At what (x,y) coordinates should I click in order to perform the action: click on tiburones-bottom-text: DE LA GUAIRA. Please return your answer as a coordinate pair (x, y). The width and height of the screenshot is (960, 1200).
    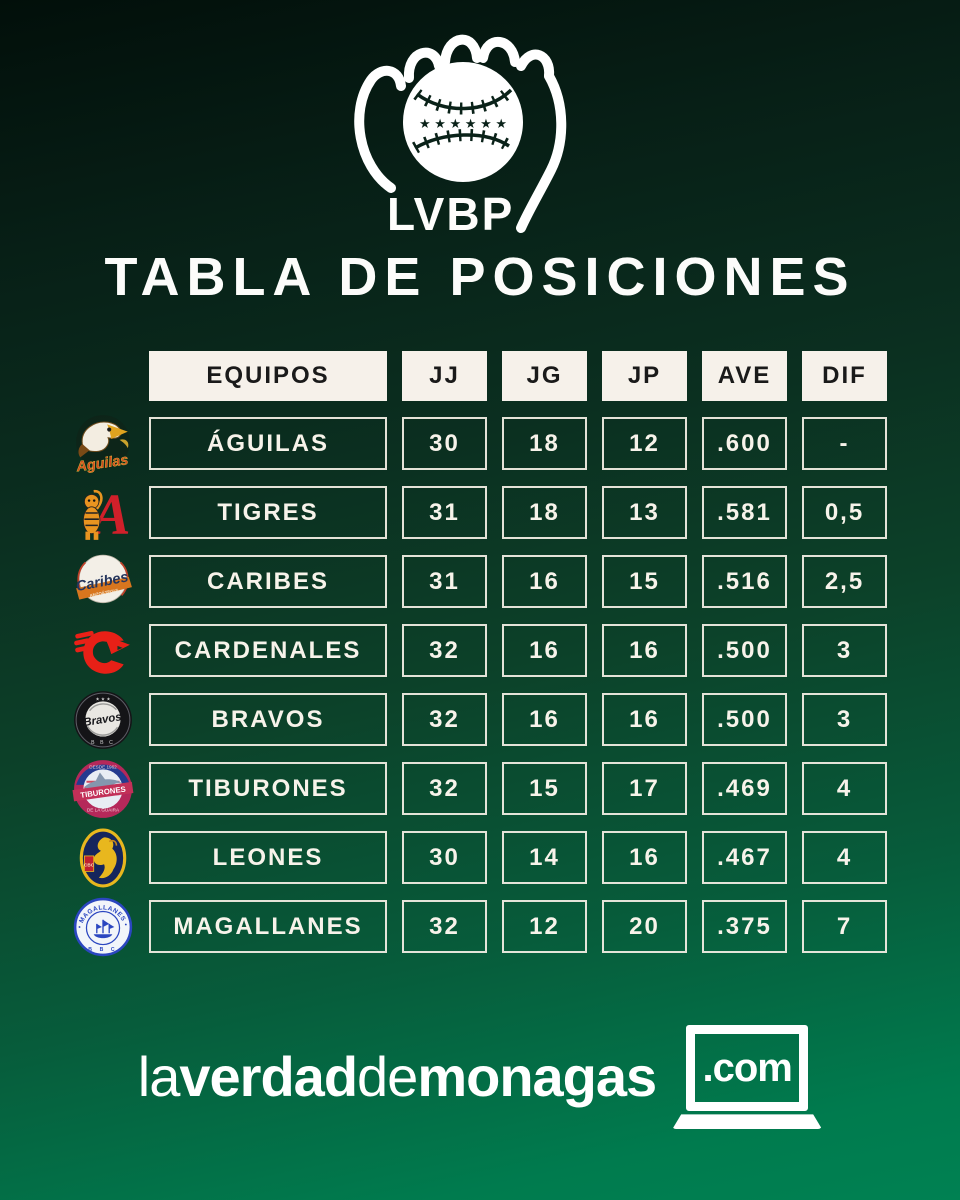
    Looking at the image, I should click on (103, 810).